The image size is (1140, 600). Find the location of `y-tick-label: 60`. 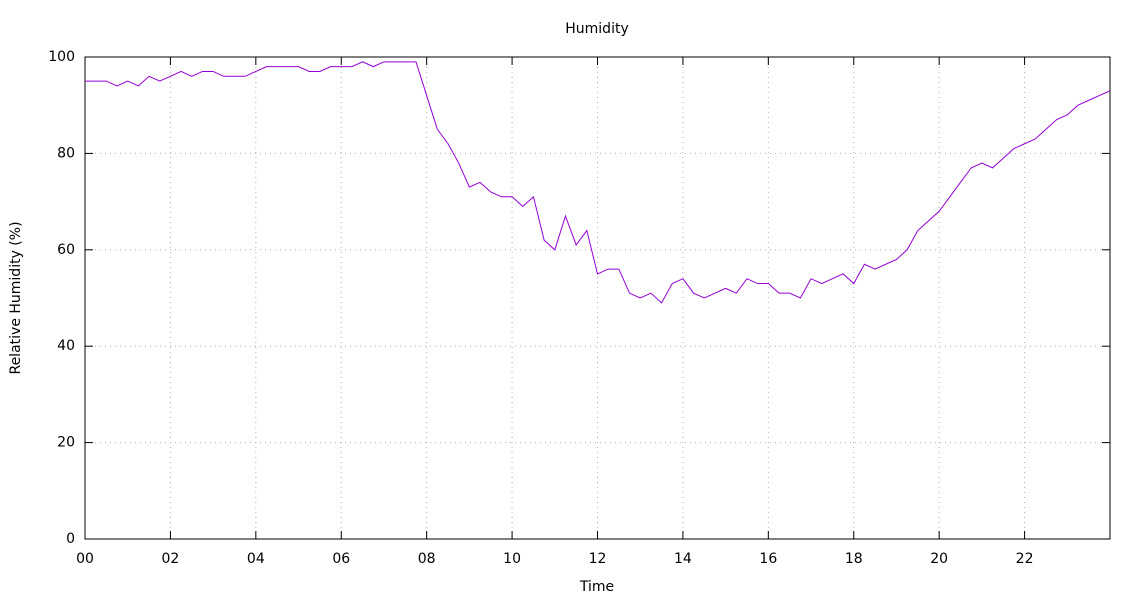

y-tick-label: 60 is located at coordinates (66, 250).